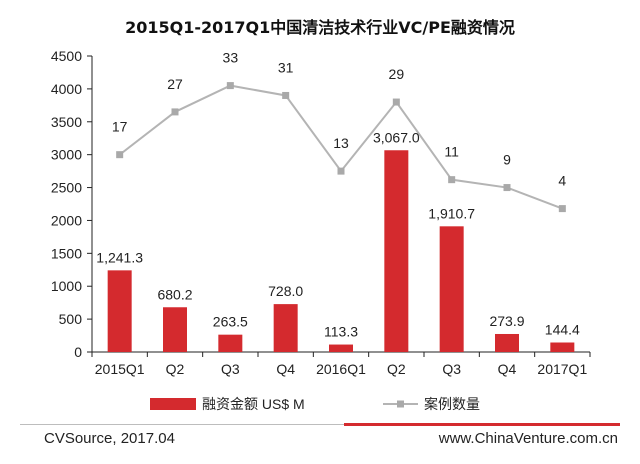 The width and height of the screenshot is (640, 464). Describe the element at coordinates (506, 321) in the screenshot. I see `bar-data-label: 273.9` at that location.